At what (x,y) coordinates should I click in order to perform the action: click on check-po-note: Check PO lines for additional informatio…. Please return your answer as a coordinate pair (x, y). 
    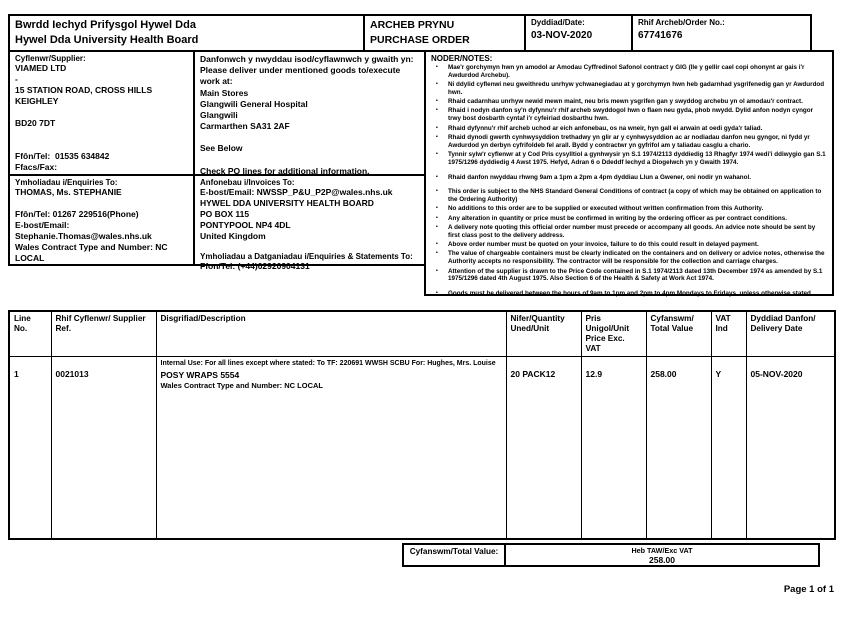
    Looking at the image, I should click on (285, 171).